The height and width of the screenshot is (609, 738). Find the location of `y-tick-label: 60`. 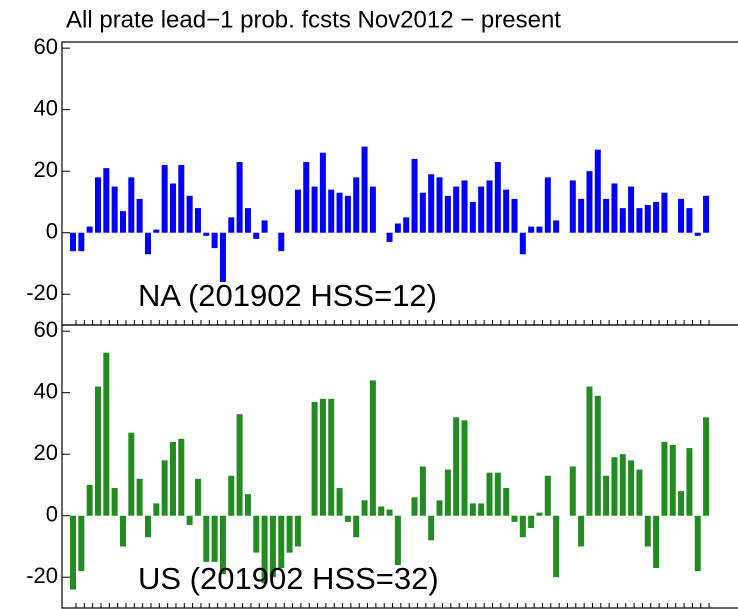

y-tick-label: 60 is located at coordinates (46, 329).